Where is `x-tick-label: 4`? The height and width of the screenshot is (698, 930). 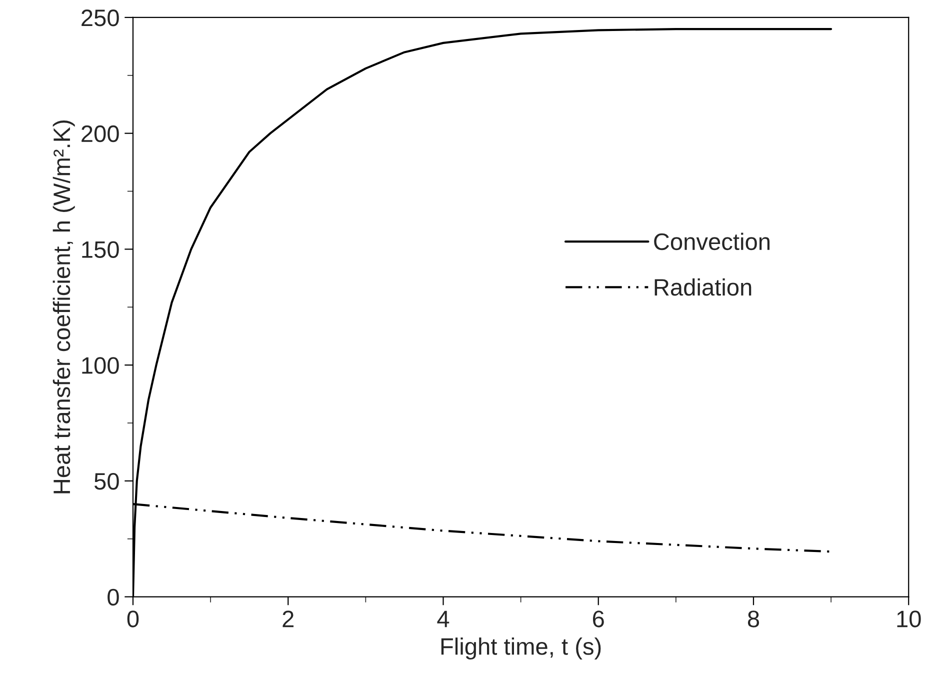 x-tick-label: 4 is located at coordinates (443, 619).